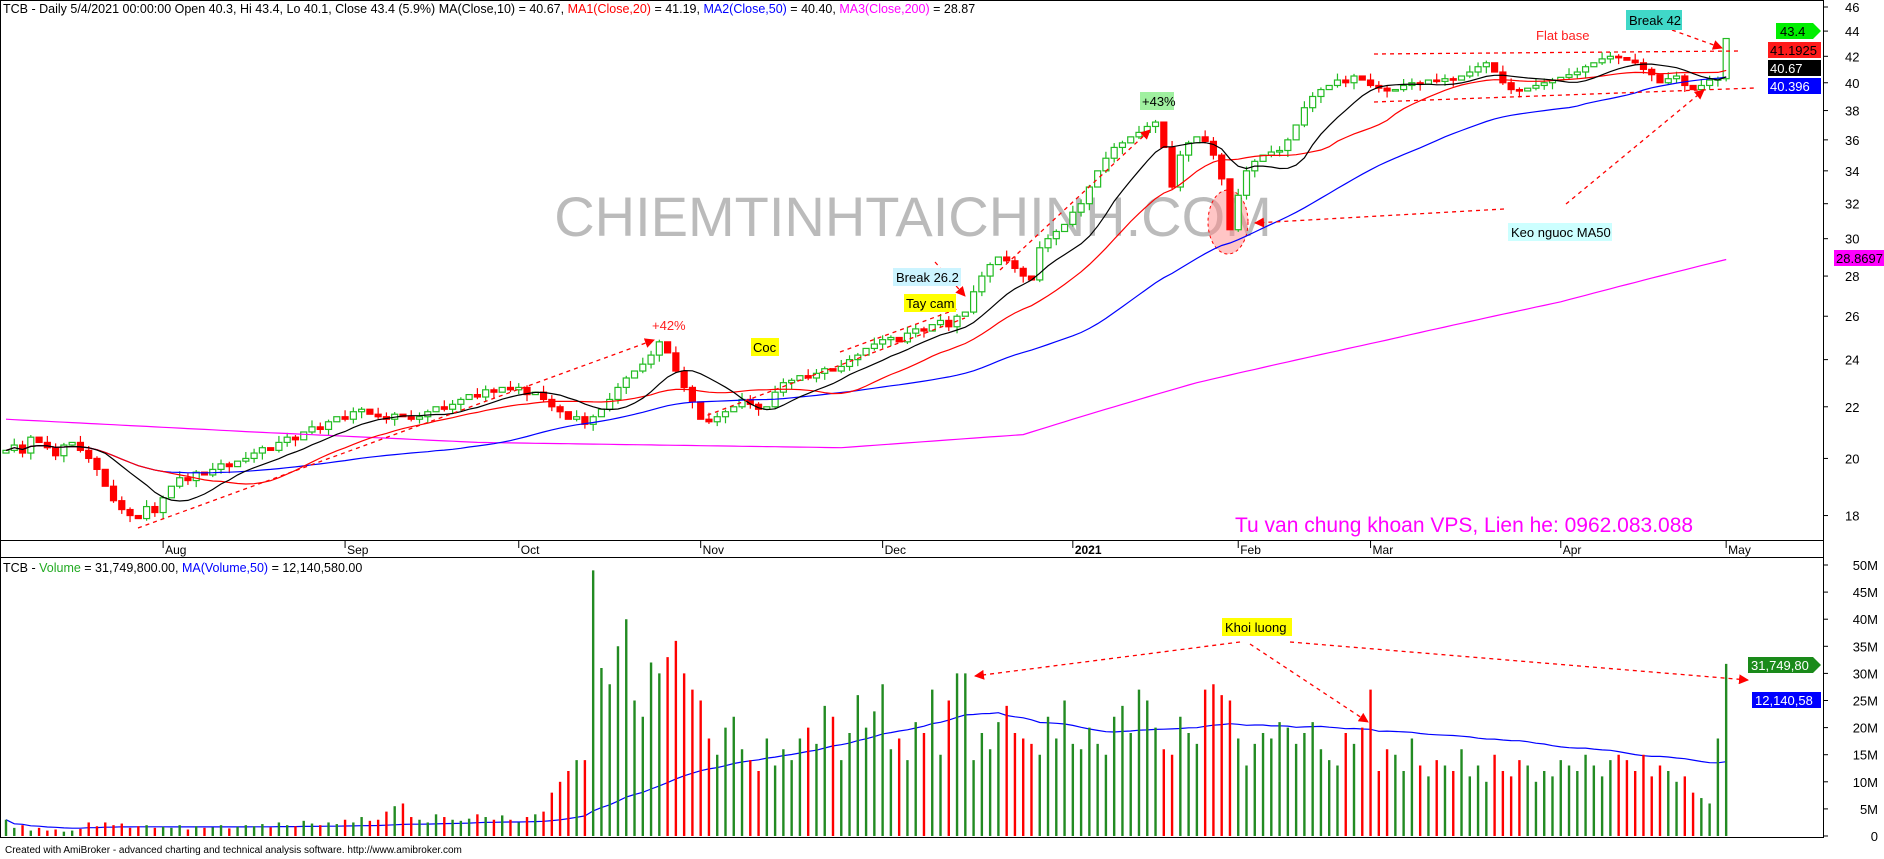 The width and height of the screenshot is (1884, 859). Describe the element at coordinates (1852, 83) in the screenshot. I see `price-tick-label: 40` at that location.